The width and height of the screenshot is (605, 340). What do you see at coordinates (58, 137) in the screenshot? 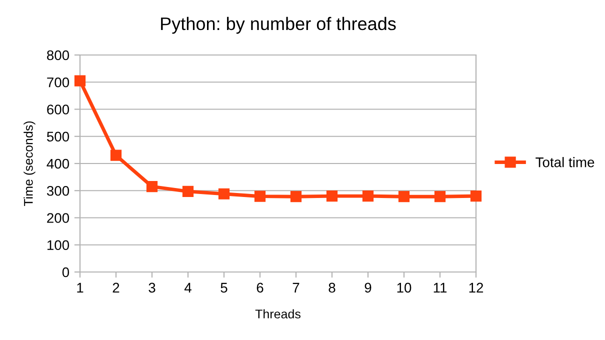
I see `y-tick-label: 500` at bounding box center [58, 137].